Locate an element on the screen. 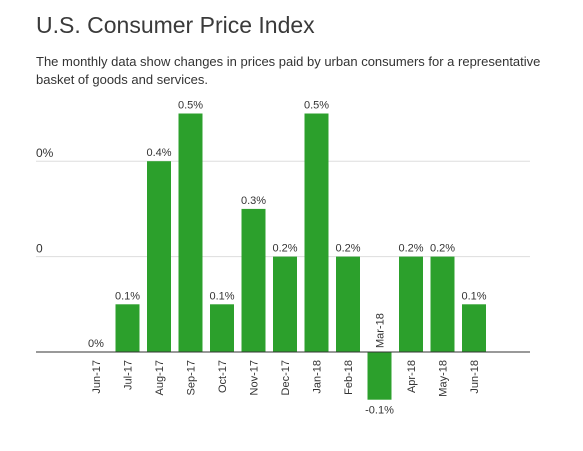  x-tick-label: Dec-17 is located at coordinates (286, 377).